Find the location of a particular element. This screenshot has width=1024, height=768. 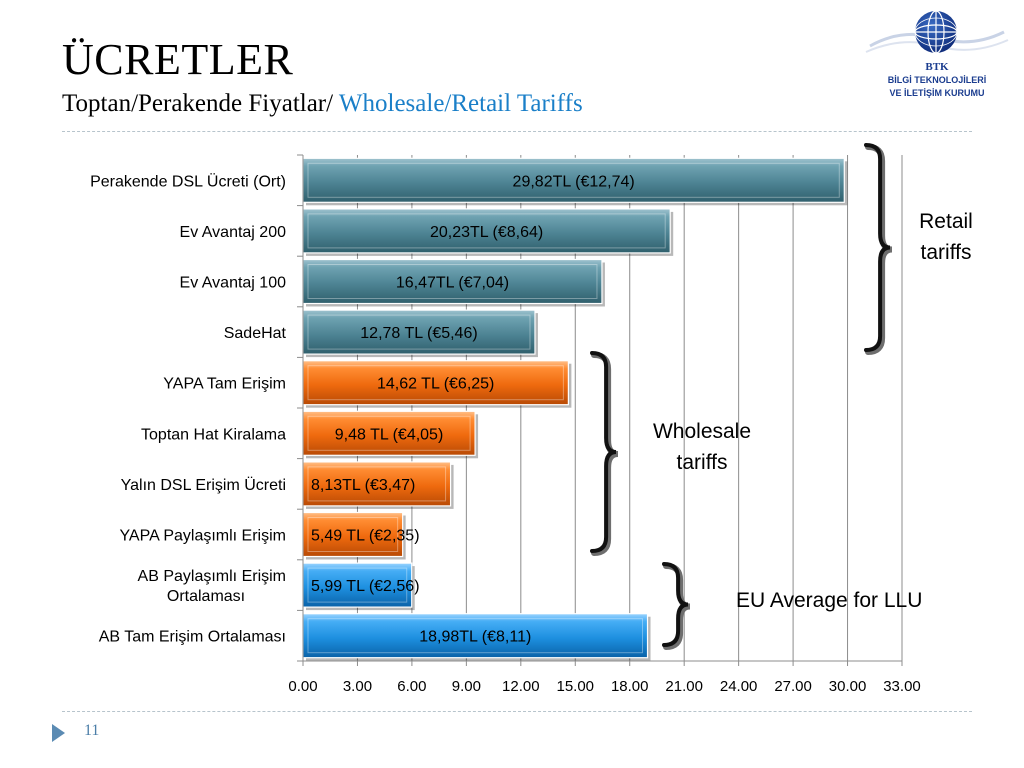

annotation-wholesale: tariffs is located at coordinates (702, 462).